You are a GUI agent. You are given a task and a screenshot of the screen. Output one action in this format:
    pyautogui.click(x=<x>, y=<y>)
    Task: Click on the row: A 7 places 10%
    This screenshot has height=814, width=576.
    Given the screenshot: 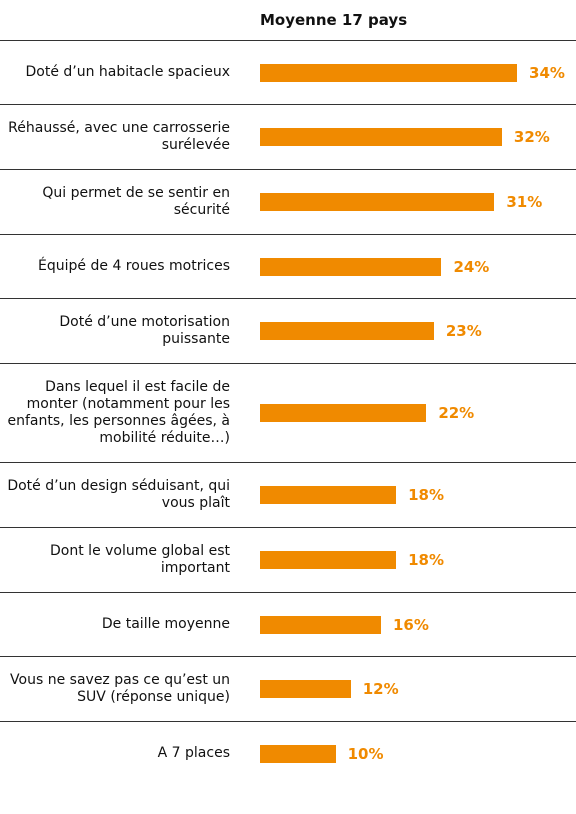 What is the action you would take?
    pyautogui.click(x=288, y=753)
    